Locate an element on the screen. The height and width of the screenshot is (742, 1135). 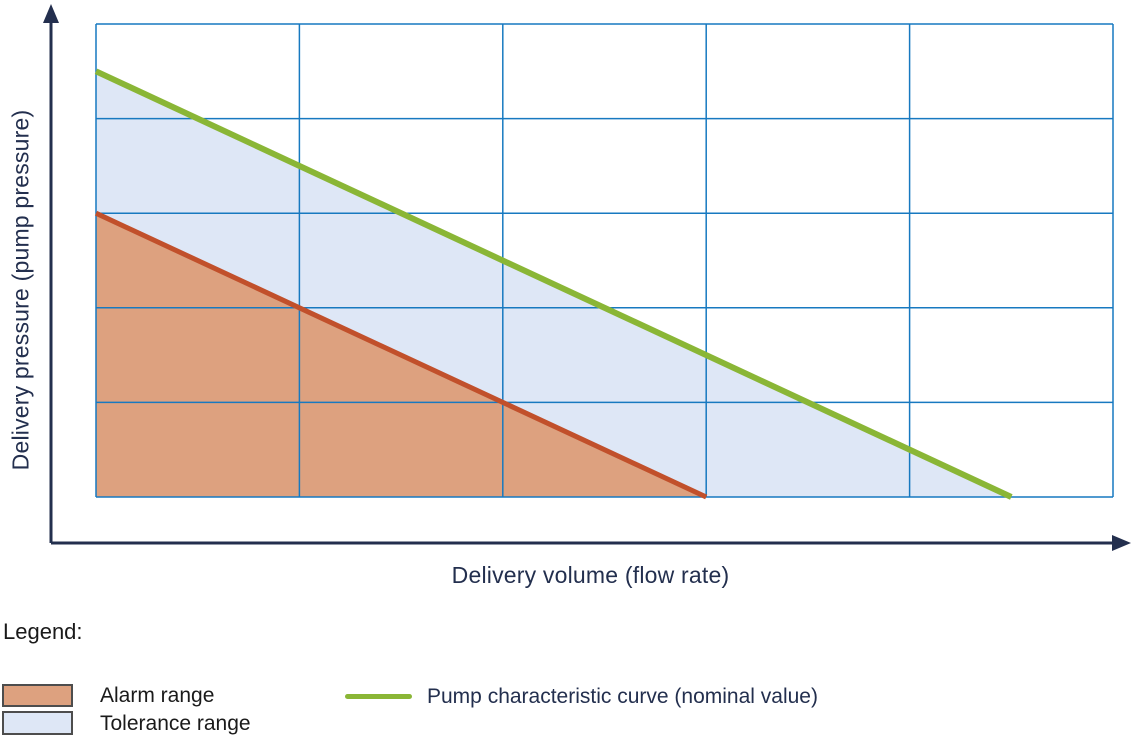
alarm-range-swatch is located at coordinates (37, 695).